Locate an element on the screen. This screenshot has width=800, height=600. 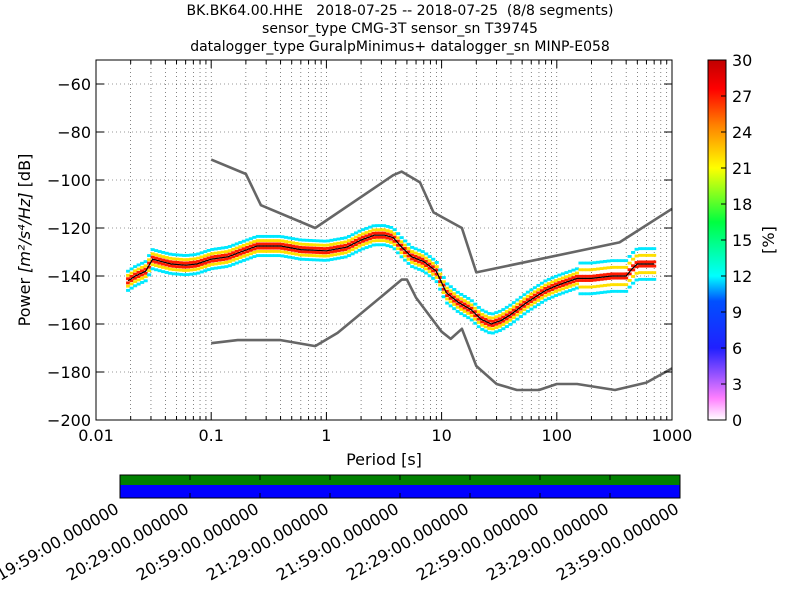
timeline-tick-label: 20:59:00.000000 is located at coordinates (197, 541).